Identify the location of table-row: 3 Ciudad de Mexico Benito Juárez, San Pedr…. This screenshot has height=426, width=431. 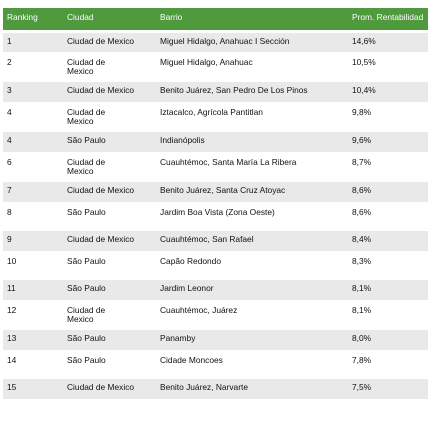
(215, 92).